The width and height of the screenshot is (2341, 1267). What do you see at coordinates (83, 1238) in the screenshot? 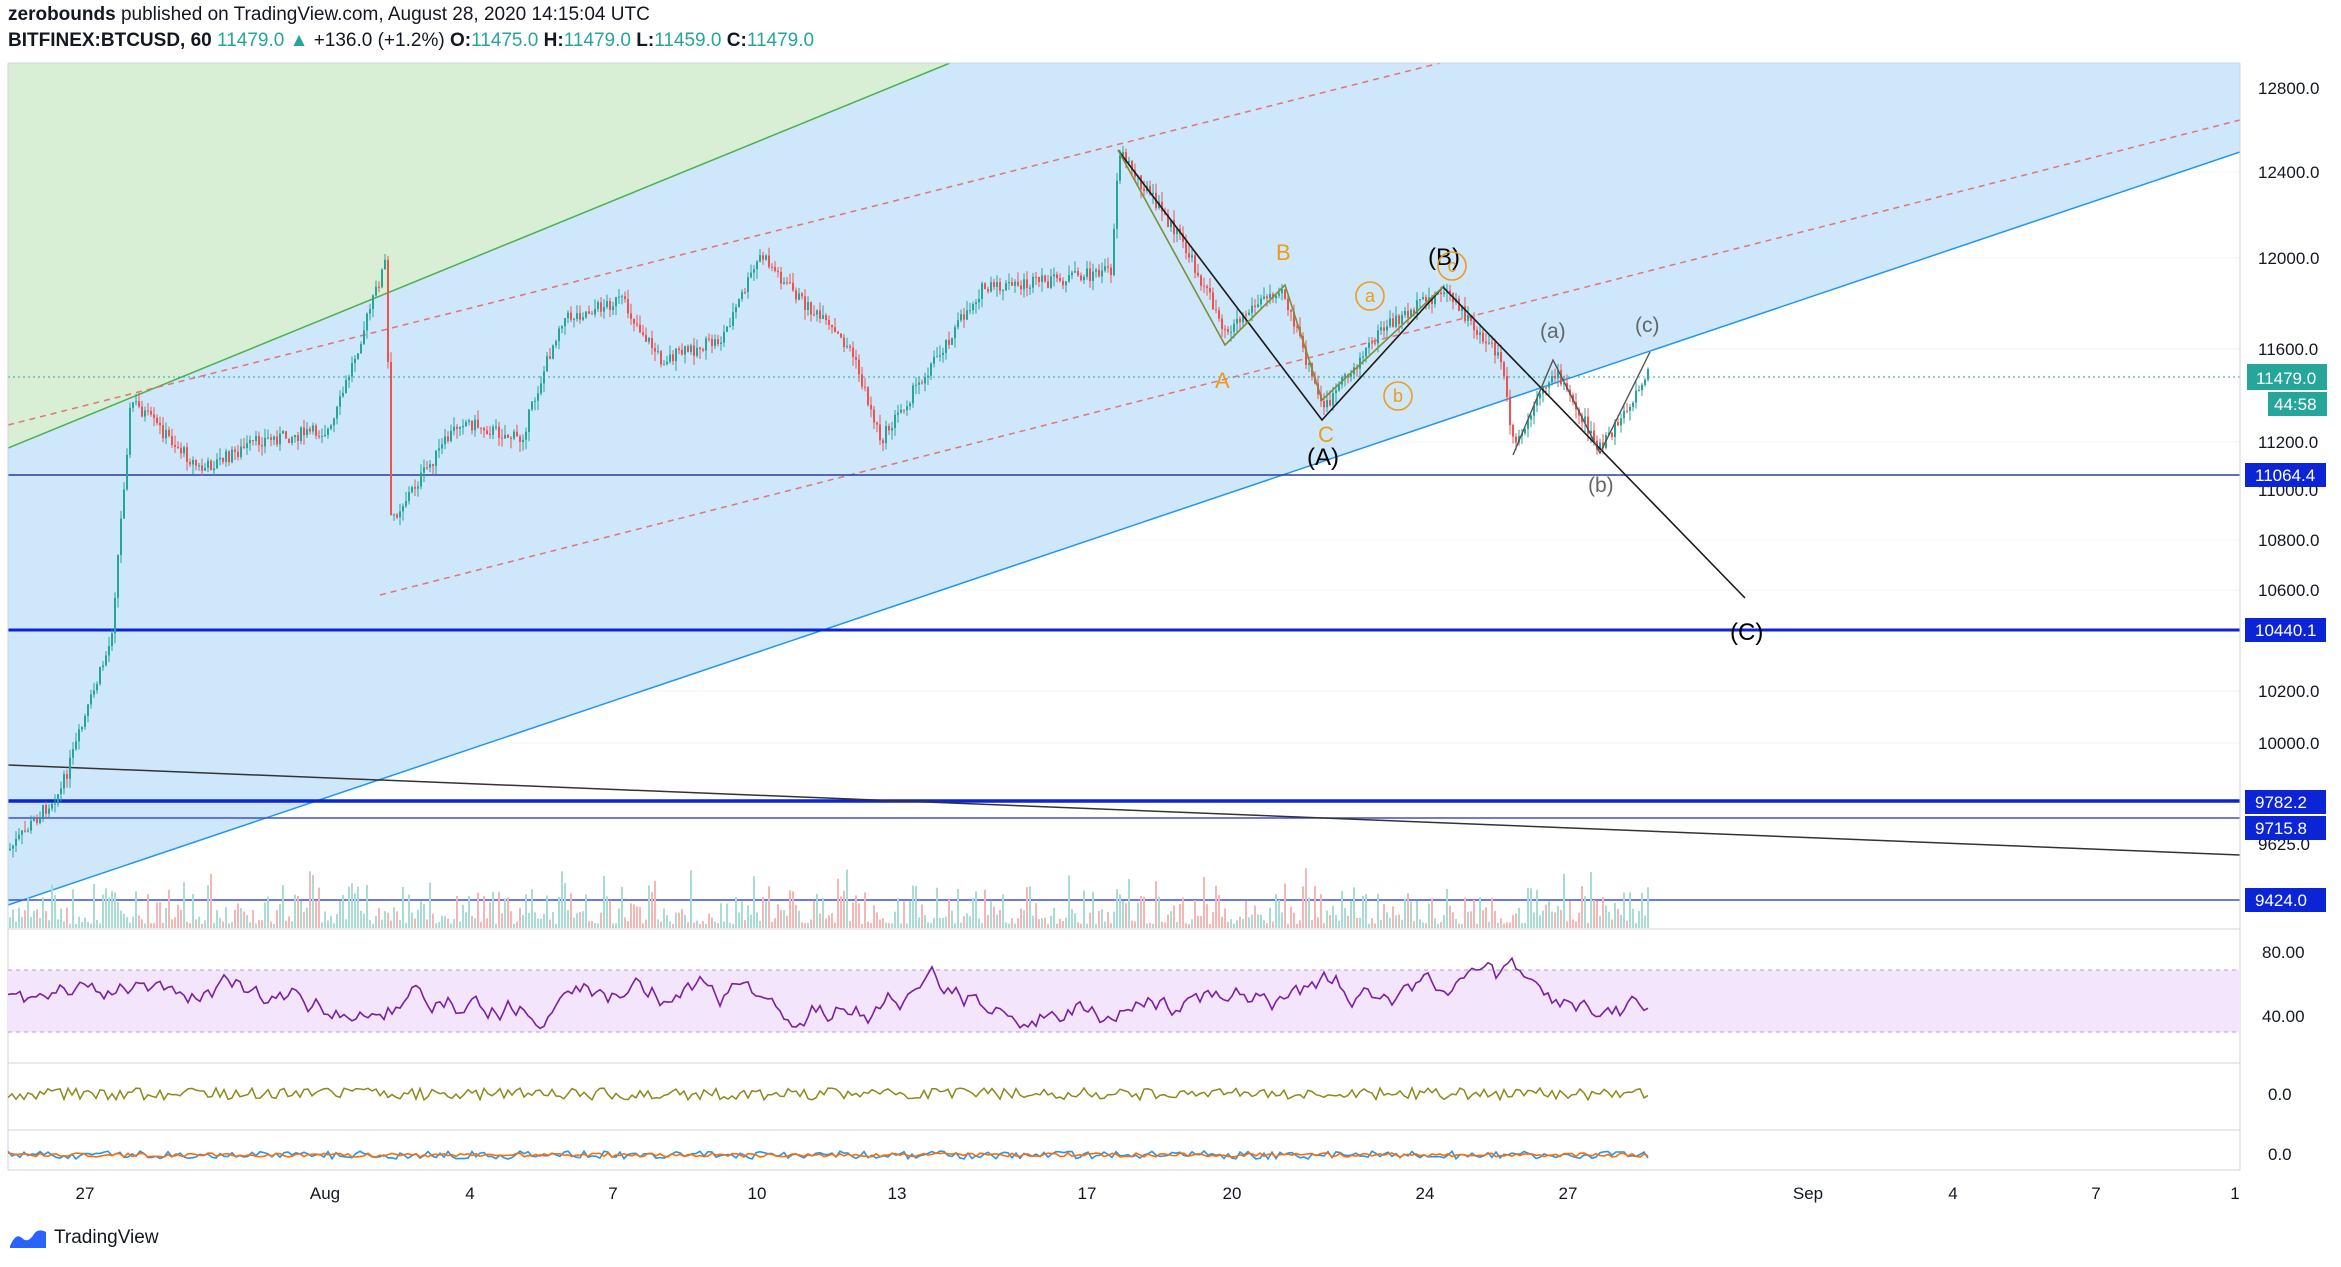
I see `footer-brand: TradingView` at bounding box center [83, 1238].